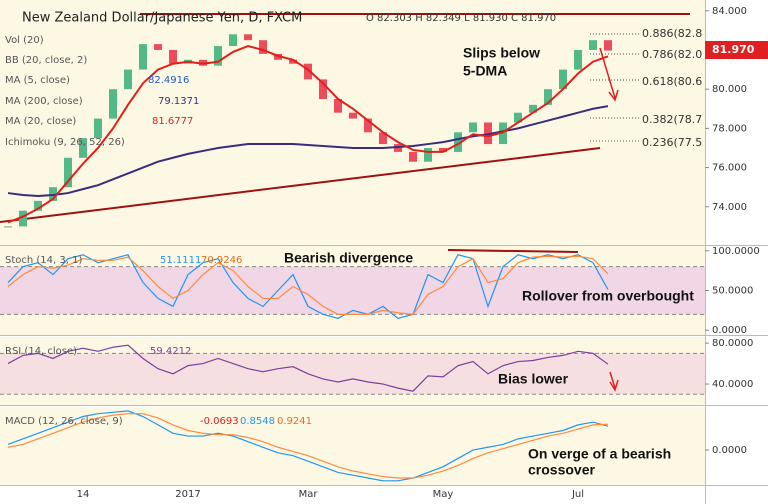  I want to click on fib-label: 0.886(82.8, so click(672, 33).